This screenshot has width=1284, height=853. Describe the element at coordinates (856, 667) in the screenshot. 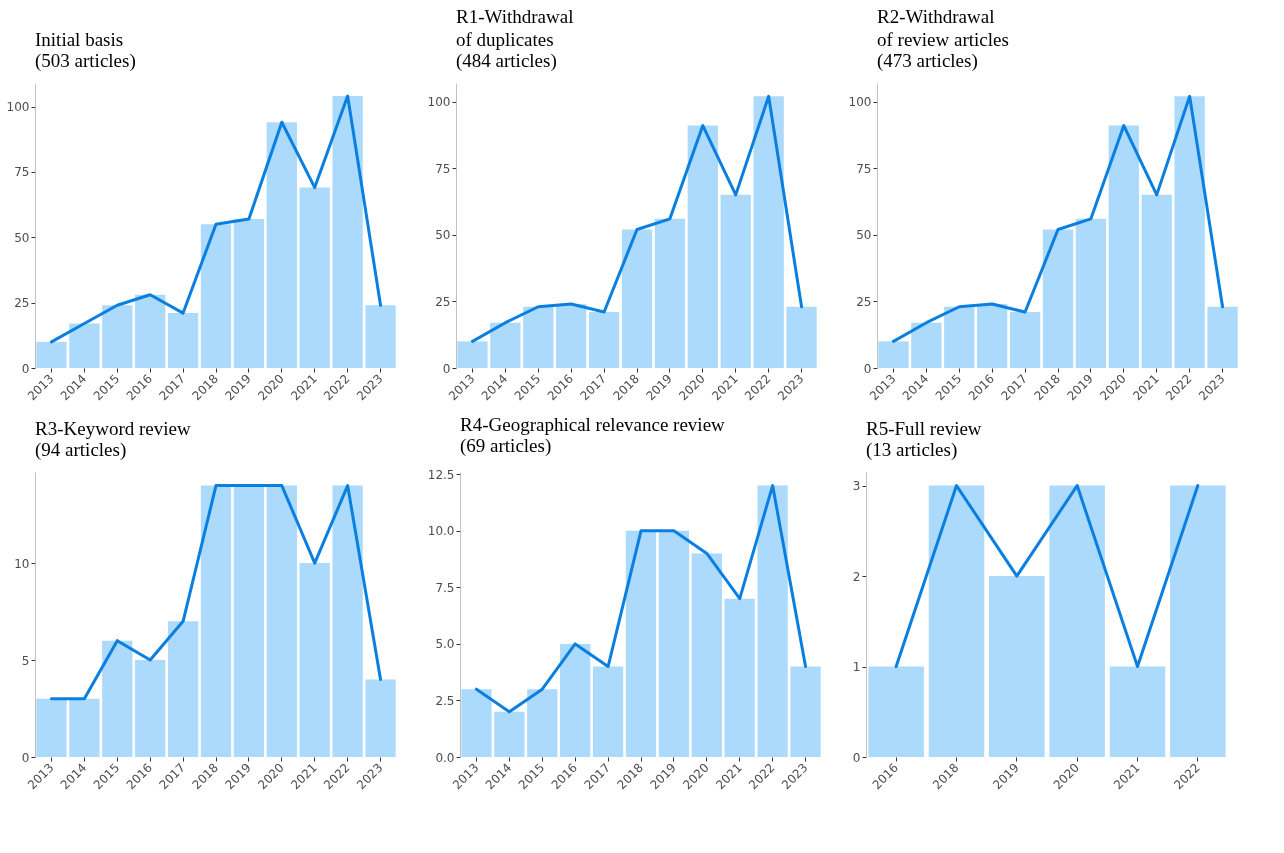

I see `y-tick-label: 1` at that location.